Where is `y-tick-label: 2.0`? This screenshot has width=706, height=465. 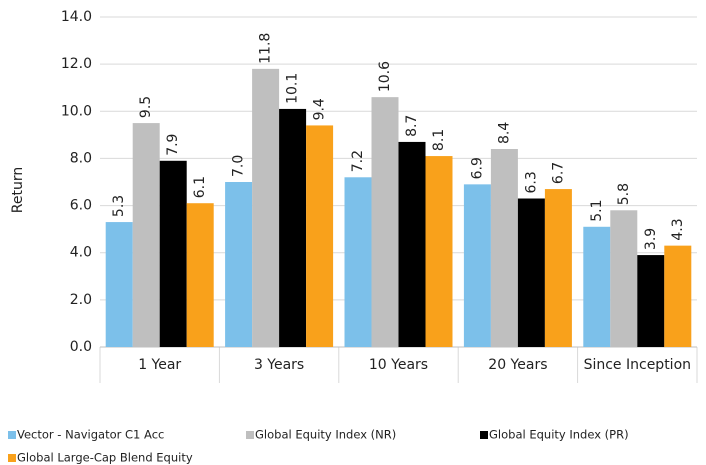
y-tick-label: 2.0 is located at coordinates (81, 300).